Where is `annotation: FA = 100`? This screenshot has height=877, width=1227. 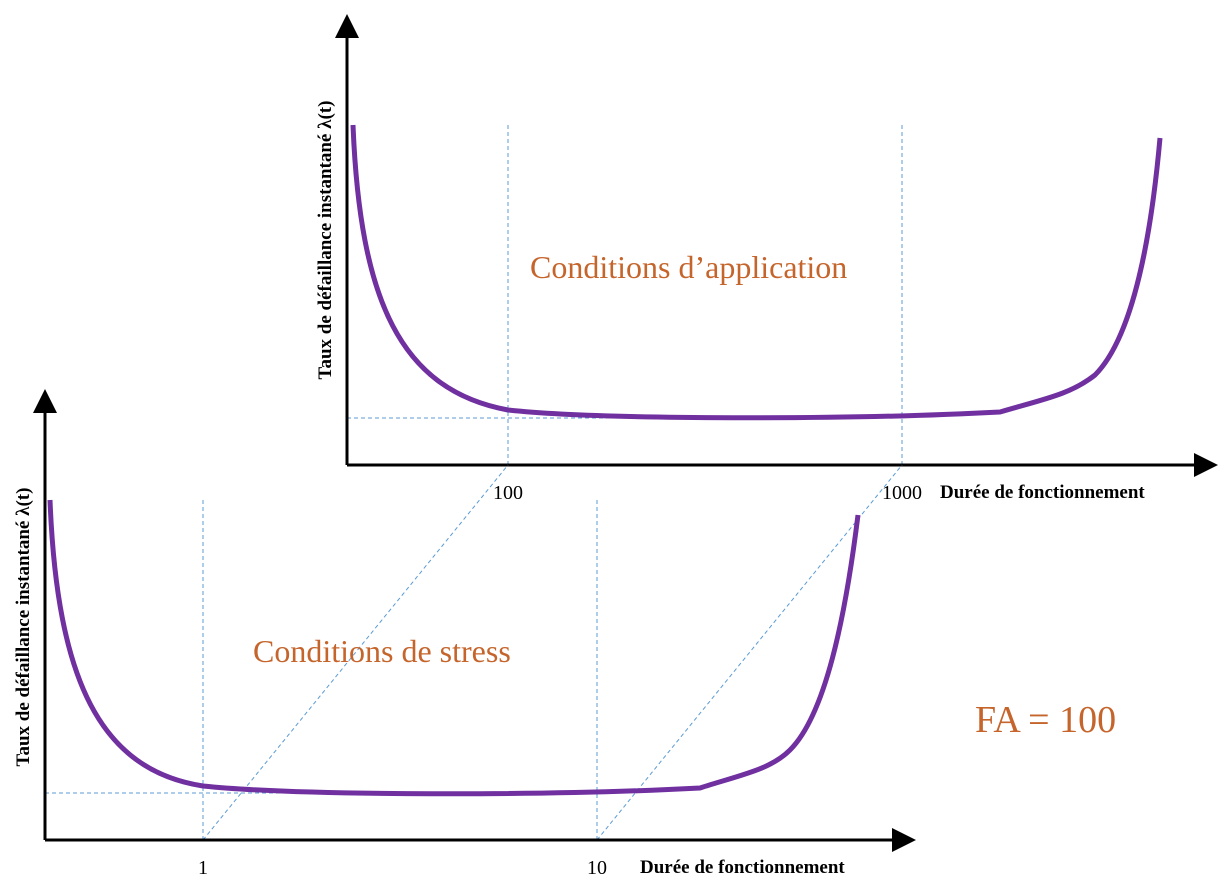
annotation: FA = 100 is located at coordinates (1045, 720).